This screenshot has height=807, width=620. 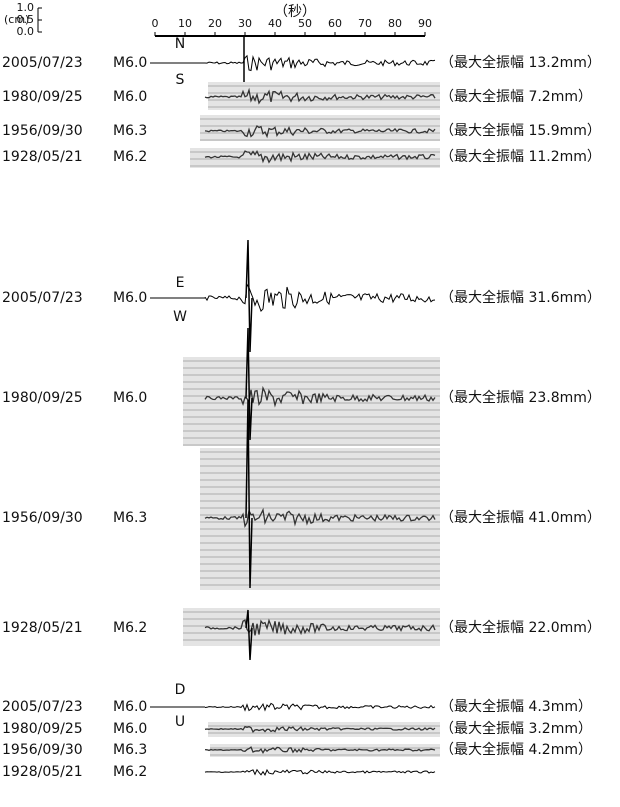 What do you see at coordinates (275, 23) in the screenshot?
I see `time-tick-label: 40` at bounding box center [275, 23].